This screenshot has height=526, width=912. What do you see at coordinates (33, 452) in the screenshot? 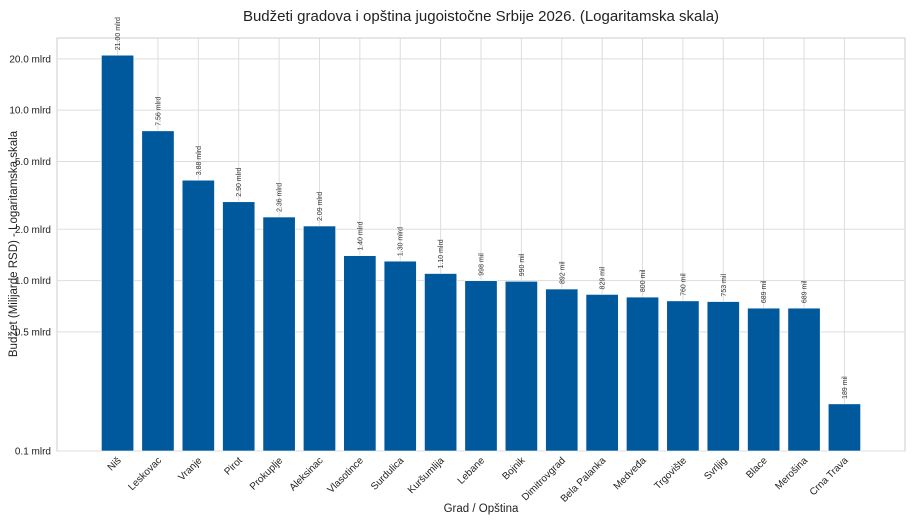
I see `y-tick-label: 0.1 mlrd` at bounding box center [33, 452].